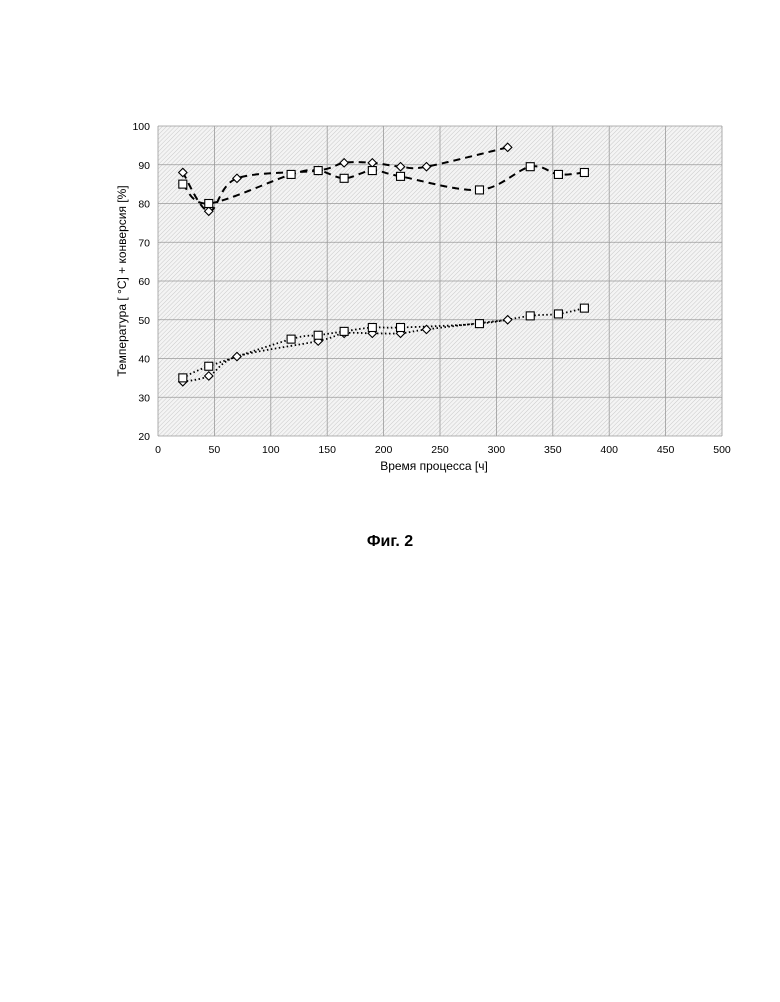 This screenshot has height=1002, width=780. What do you see at coordinates (609, 450) in the screenshot?
I see `x-tick-label: 400` at bounding box center [609, 450].